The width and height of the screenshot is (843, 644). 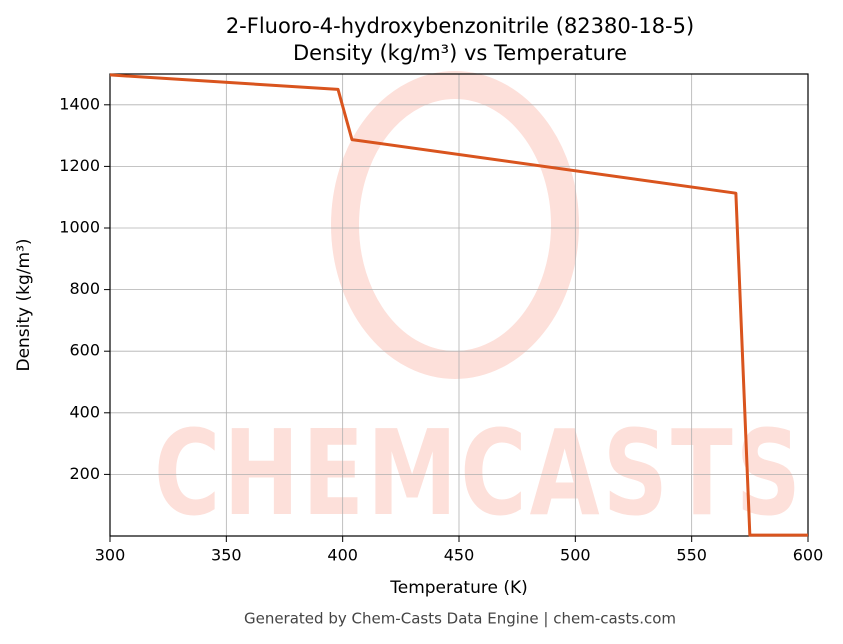 What do you see at coordinates (808, 555) in the screenshot?
I see `x-tick-label: 600` at bounding box center [808, 555].